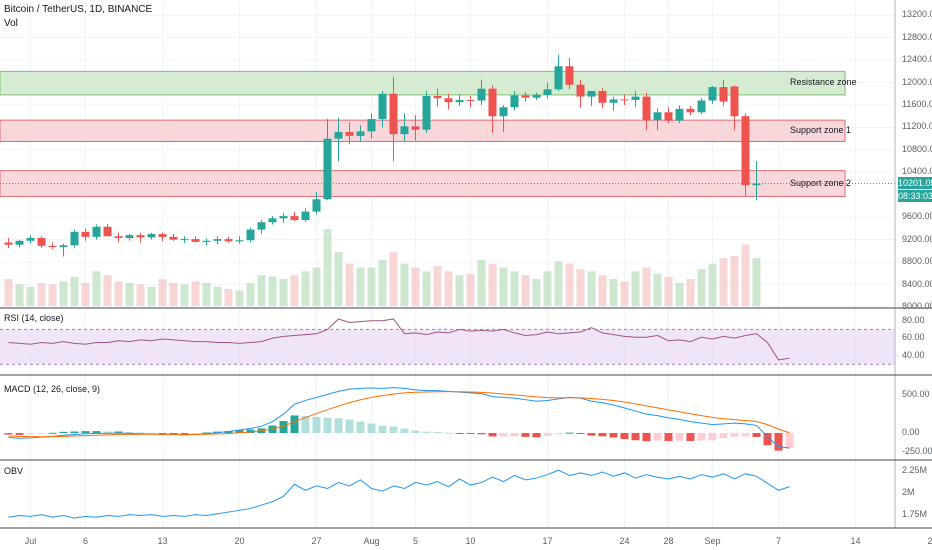 The width and height of the screenshot is (932, 550). What do you see at coordinates (52, 389) in the screenshot?
I see `macd-title: MACD (12, 26, close, 9)` at bounding box center [52, 389].